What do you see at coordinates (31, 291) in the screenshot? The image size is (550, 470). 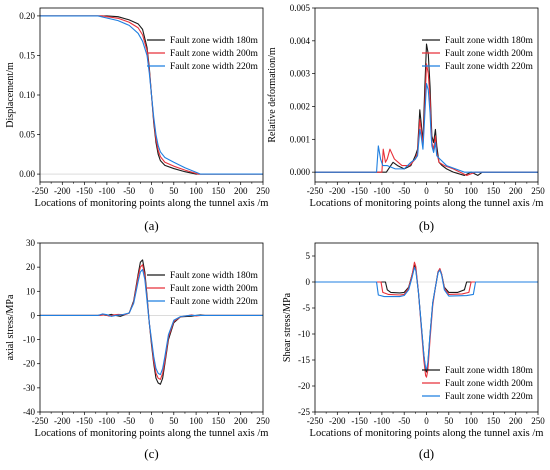 I see `y-tick-label: 10` at bounding box center [31, 291].